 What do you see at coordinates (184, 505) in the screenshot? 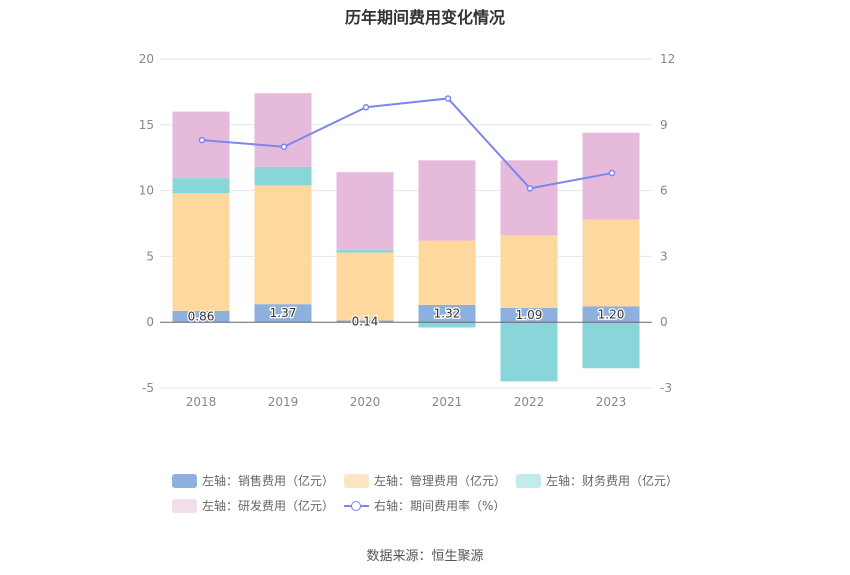
I see `legend-swatch-rd` at bounding box center [184, 505].